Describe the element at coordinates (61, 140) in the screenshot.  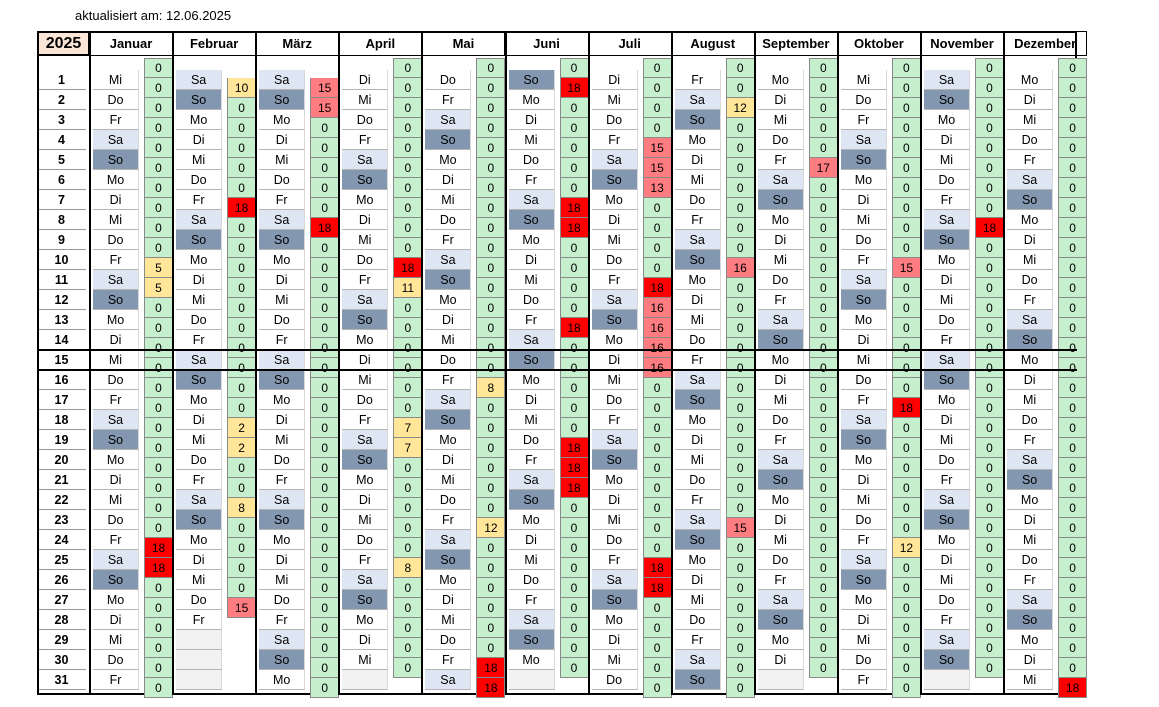
I see `day-number: 4` at that location.